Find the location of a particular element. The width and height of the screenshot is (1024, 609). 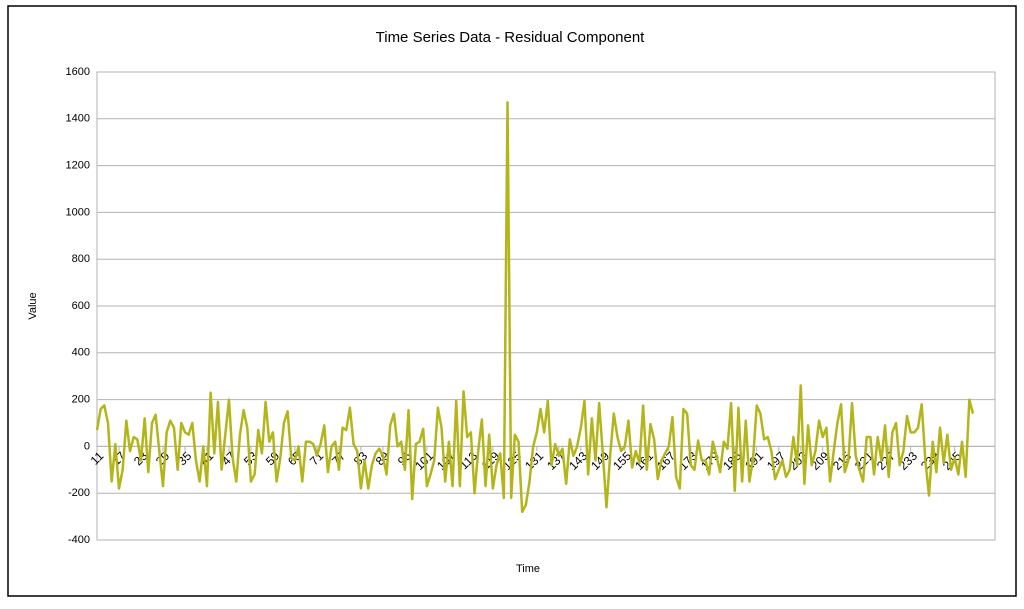

y-tick-label: 1600 is located at coordinates (78, 72).